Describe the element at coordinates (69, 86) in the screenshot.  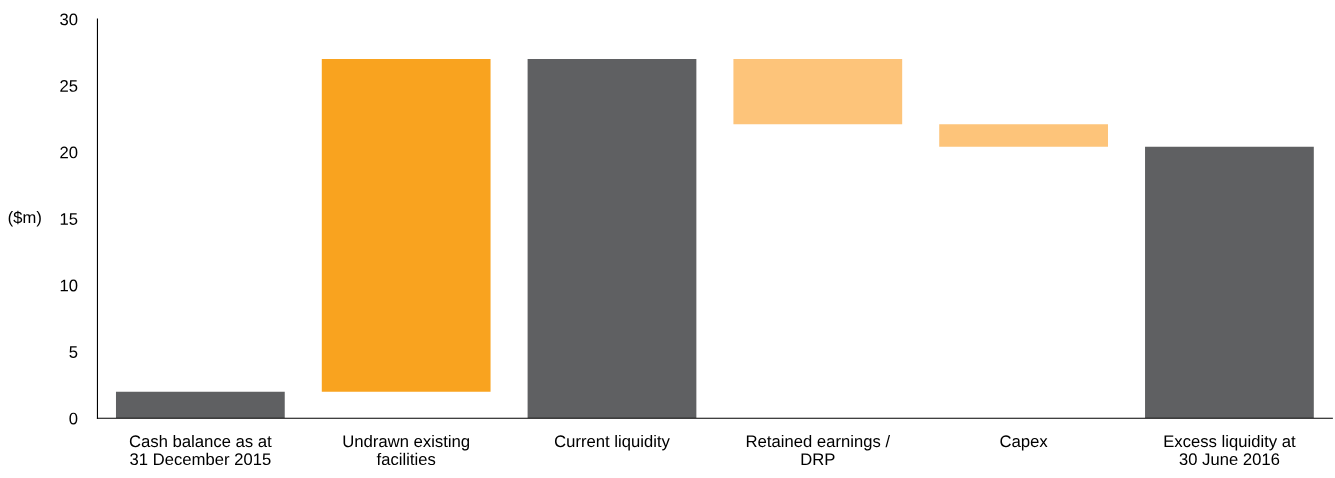
I see `y-tick-label: 25` at that location.